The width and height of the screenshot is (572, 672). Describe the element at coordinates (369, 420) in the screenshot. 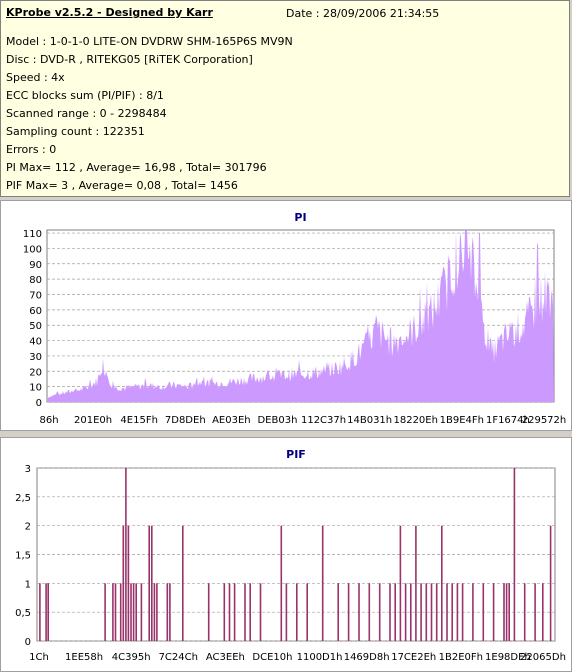

I see `pi-x-tick-label-7: 14B031h` at that location.